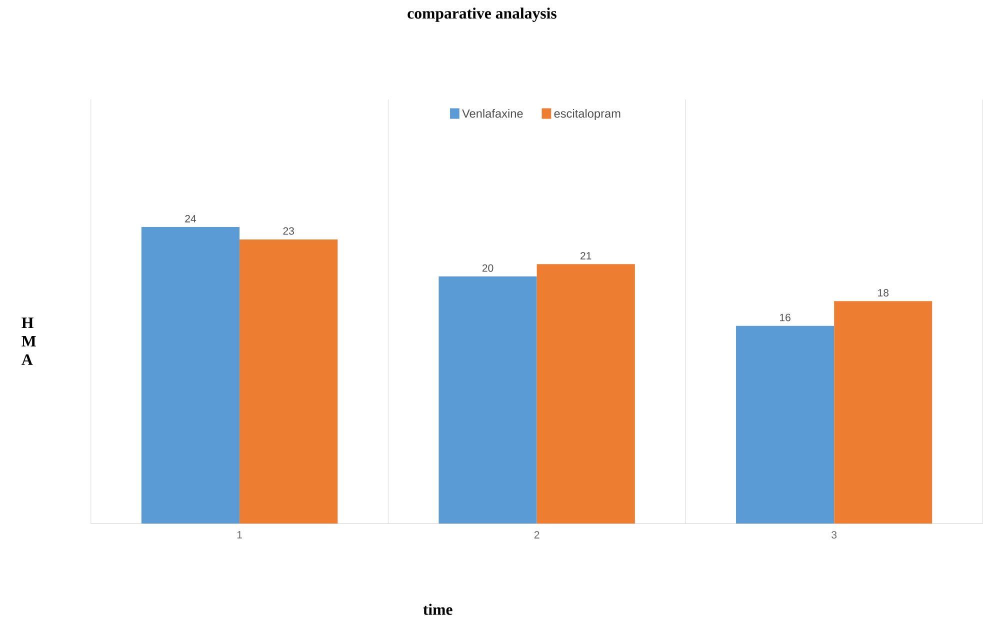 The image size is (983, 623). What do you see at coordinates (537, 534) in the screenshot?
I see `x-tick-label: 2` at bounding box center [537, 534].